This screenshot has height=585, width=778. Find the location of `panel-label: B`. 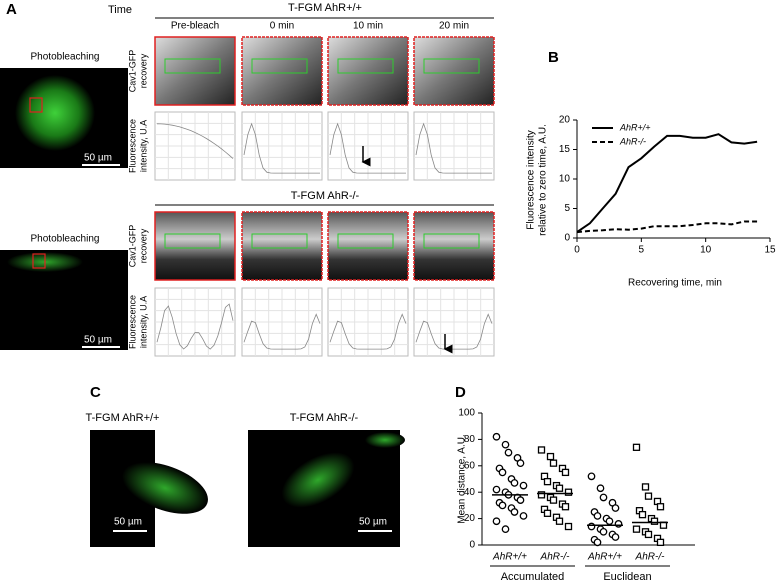

panel-label: B is located at coordinates (553, 57).